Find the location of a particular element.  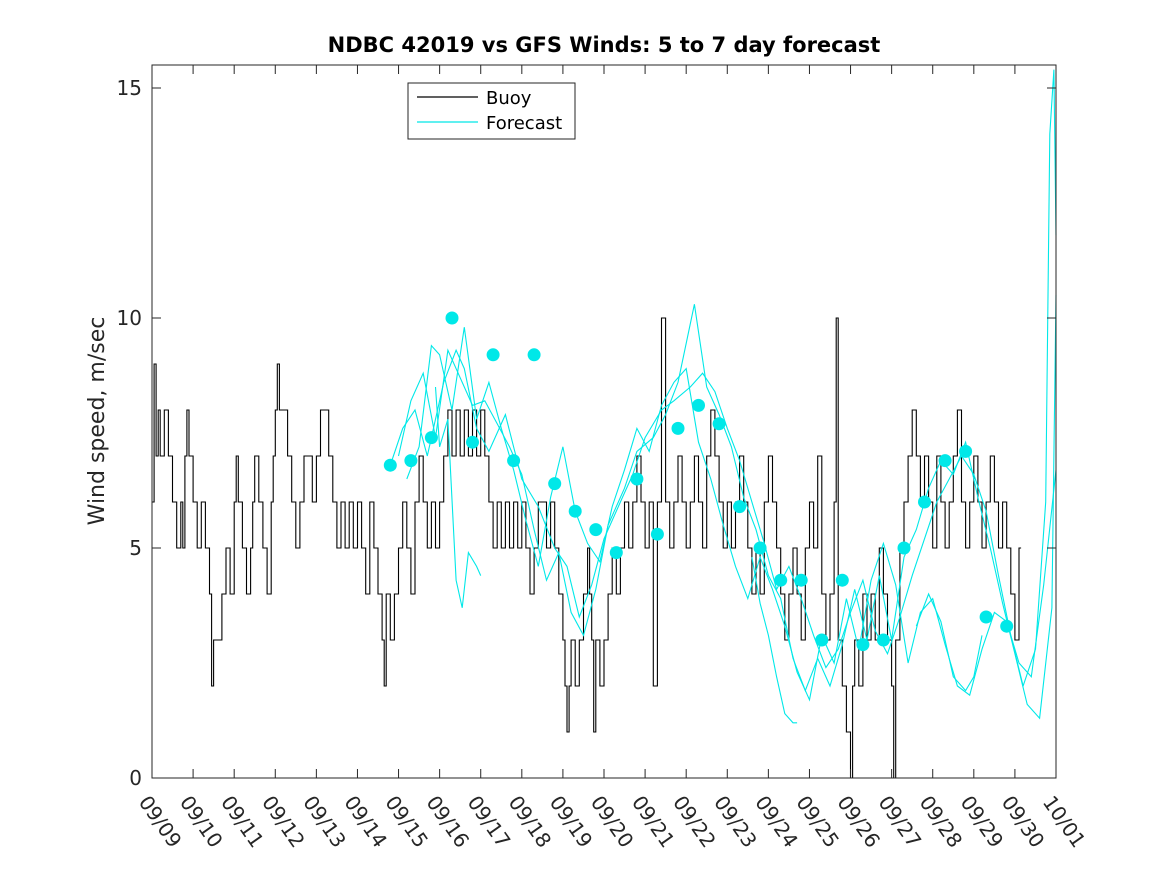

y-tick-label: 0 is located at coordinates (135, 778).